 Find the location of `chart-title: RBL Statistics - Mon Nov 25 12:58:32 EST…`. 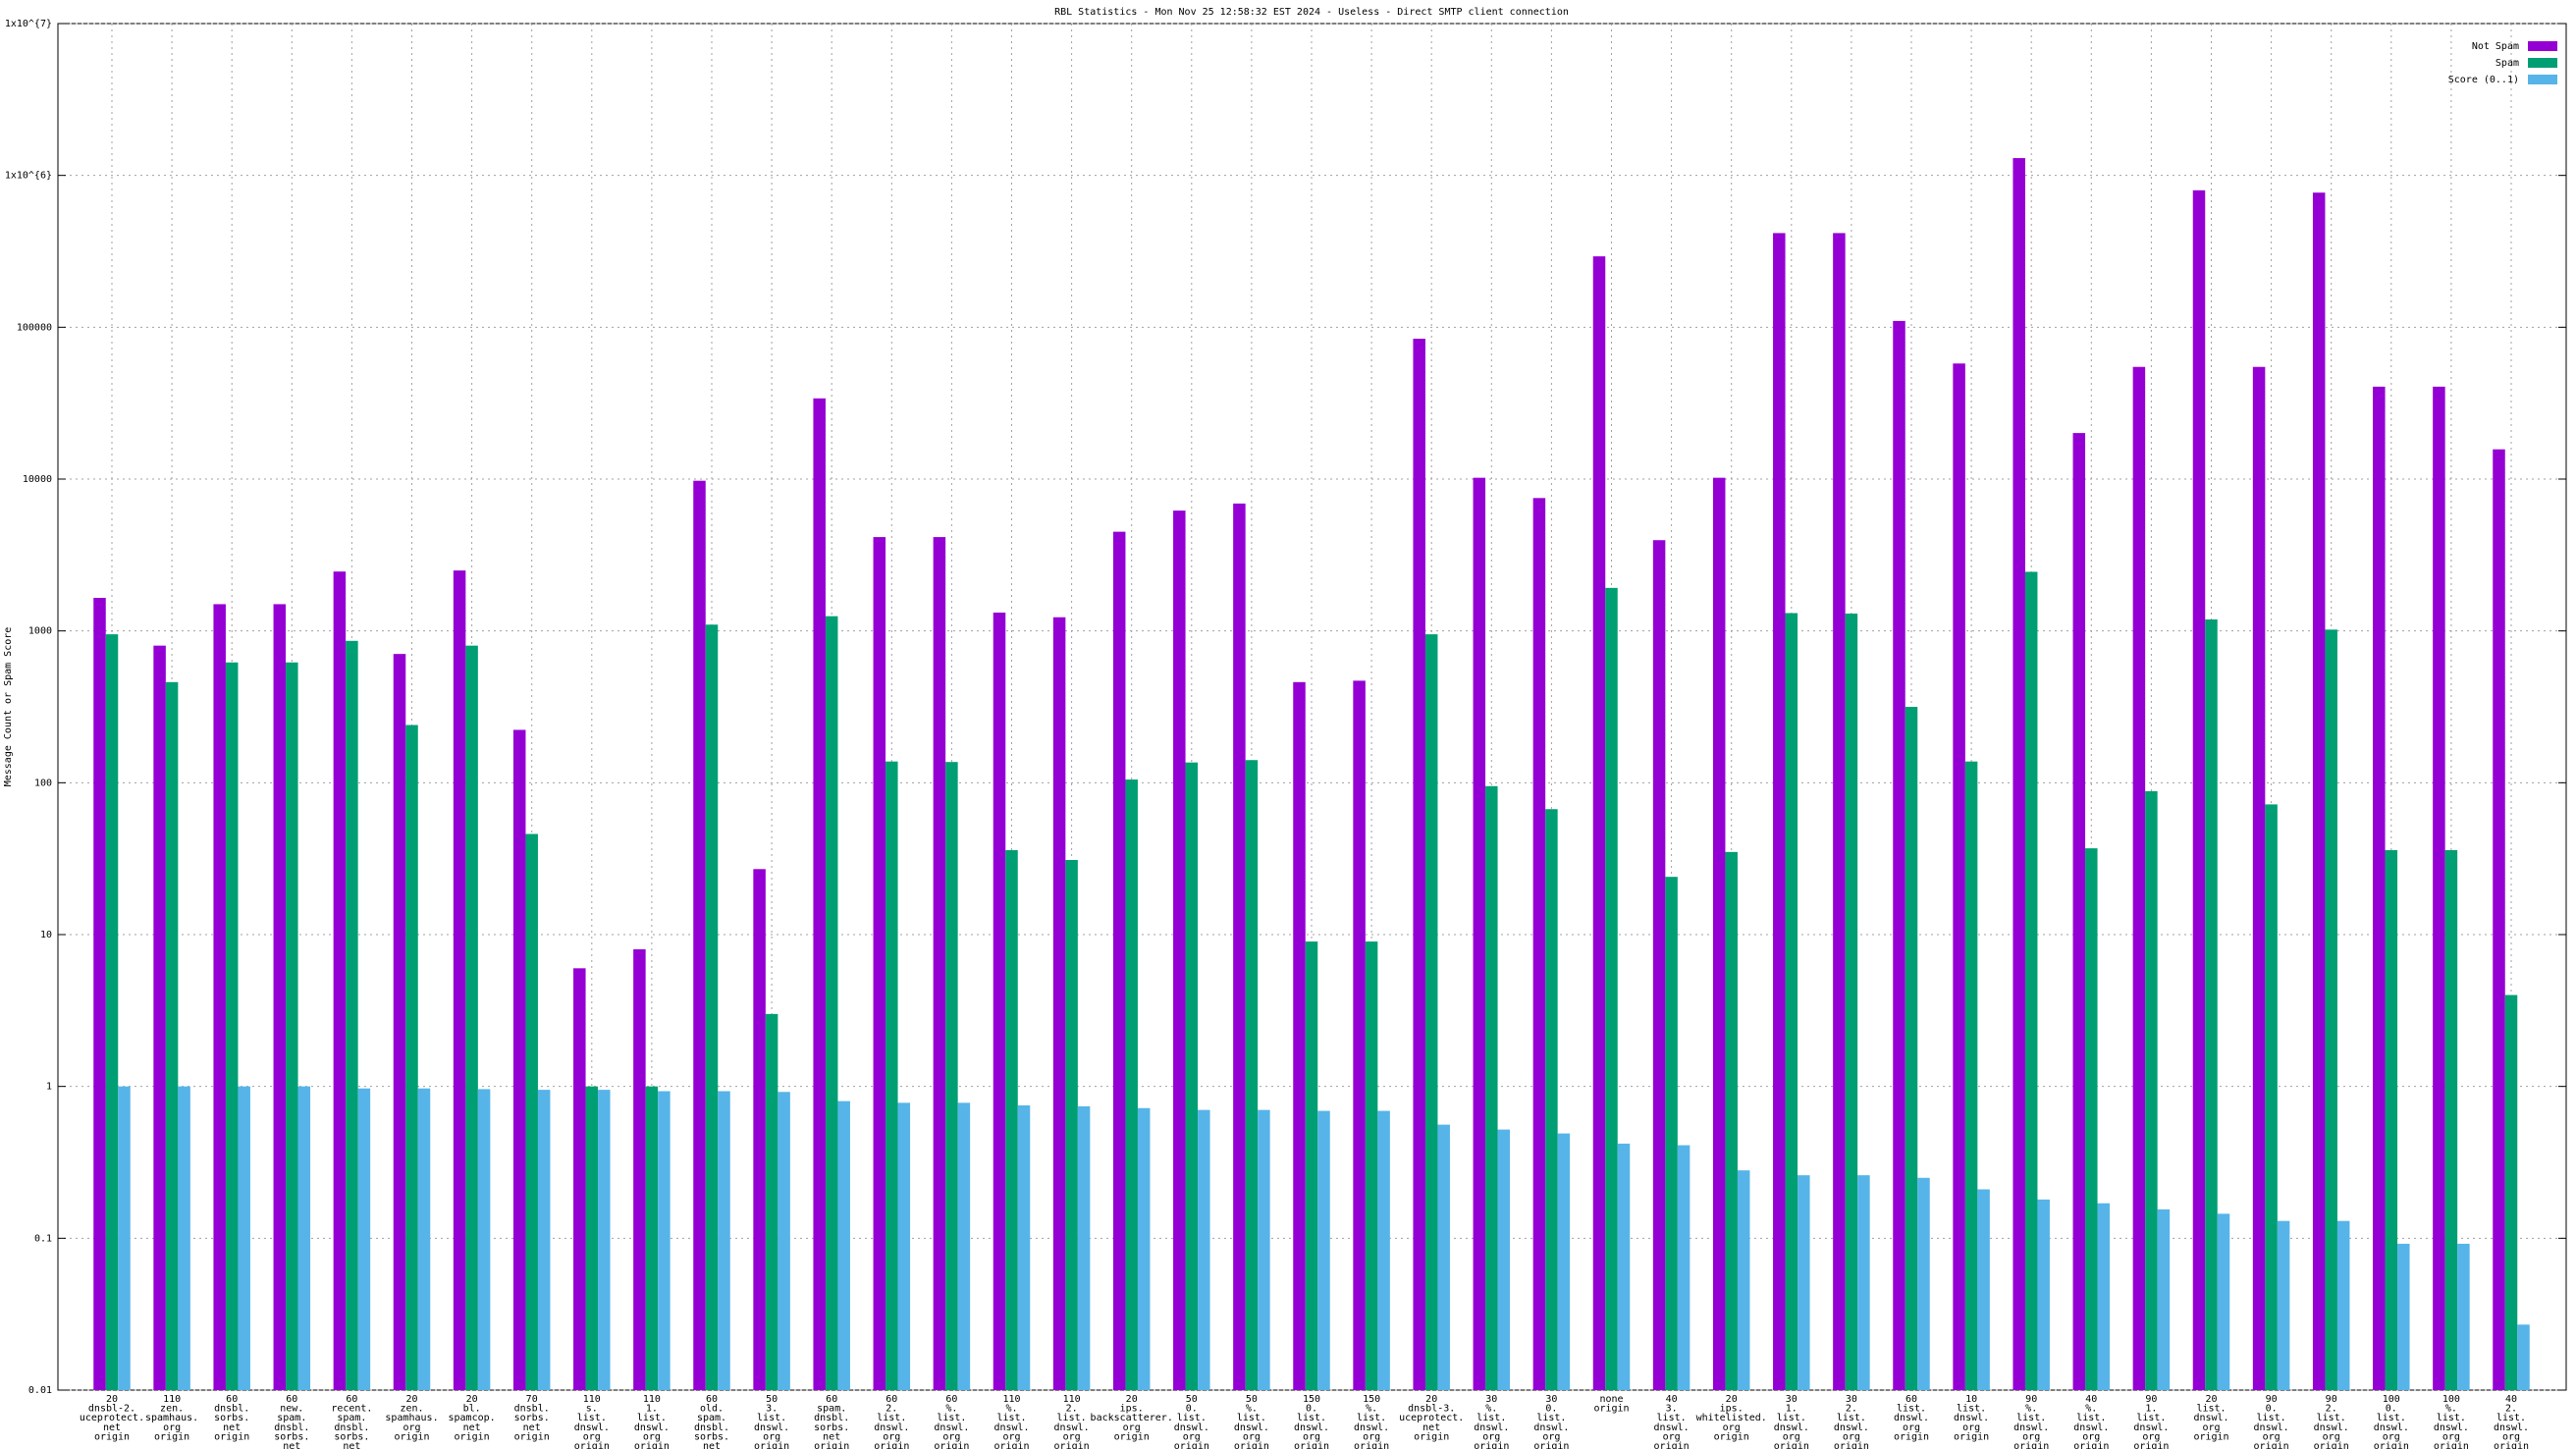

chart-title: RBL Statistics - Mon Nov 25 12:58:32 EST… is located at coordinates (1311, 12).